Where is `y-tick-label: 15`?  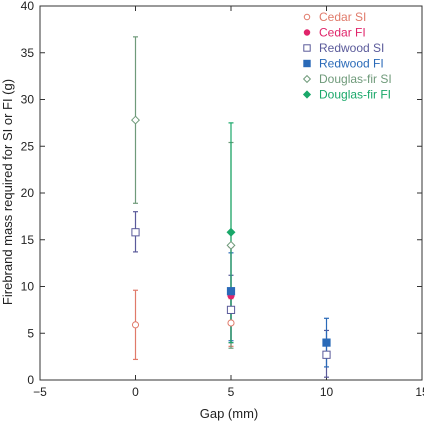 y-tick-label: 15 is located at coordinates (28, 240).